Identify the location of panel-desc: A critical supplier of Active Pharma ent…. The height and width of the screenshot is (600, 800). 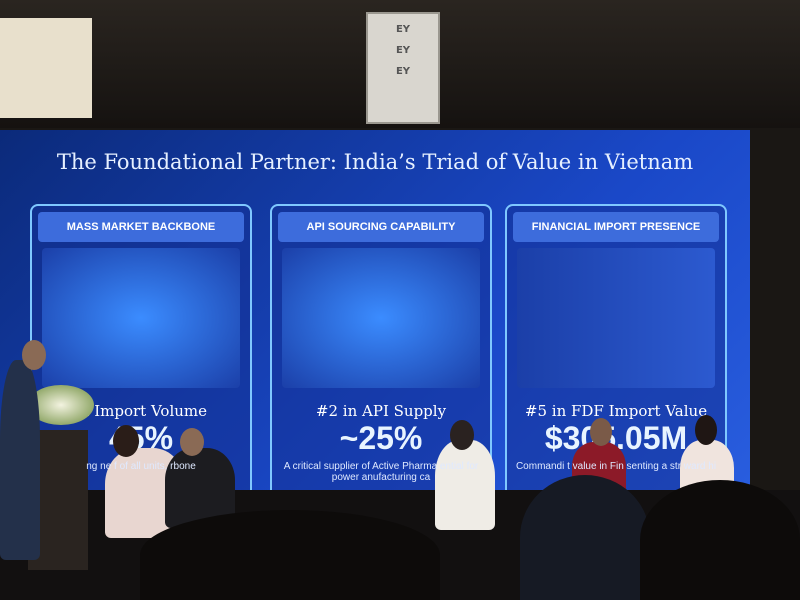
(381, 472).